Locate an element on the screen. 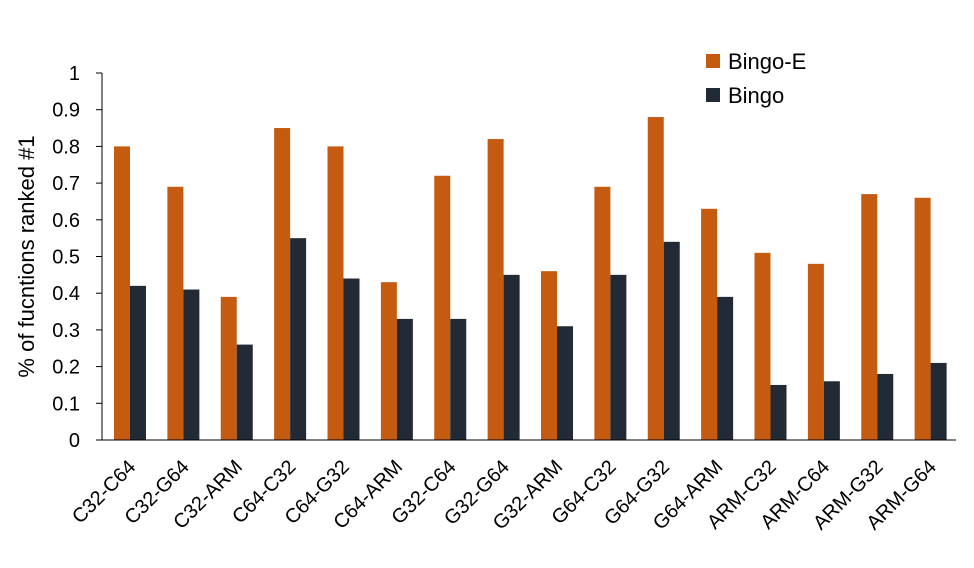 This screenshot has height=568, width=974. bar-bingo-e-c64-c32 is located at coordinates (282, 284).